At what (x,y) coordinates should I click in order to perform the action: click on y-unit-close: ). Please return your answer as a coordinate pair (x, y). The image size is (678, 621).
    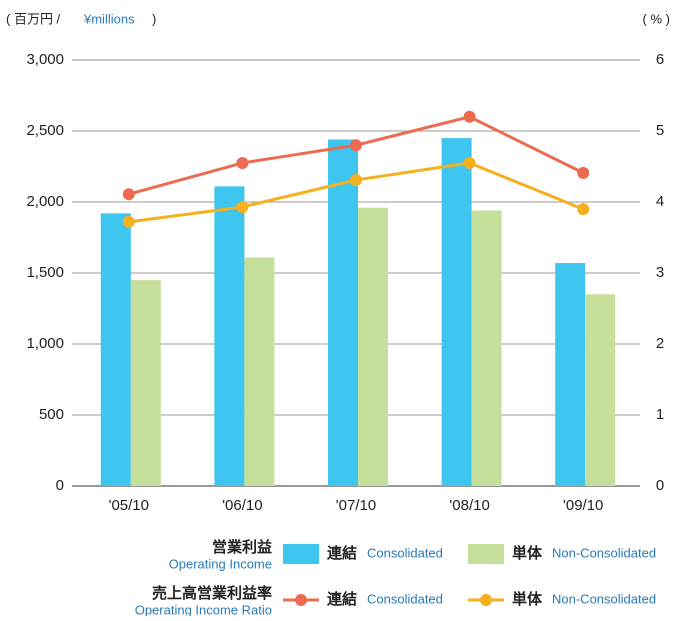
    Looking at the image, I should click on (154, 18).